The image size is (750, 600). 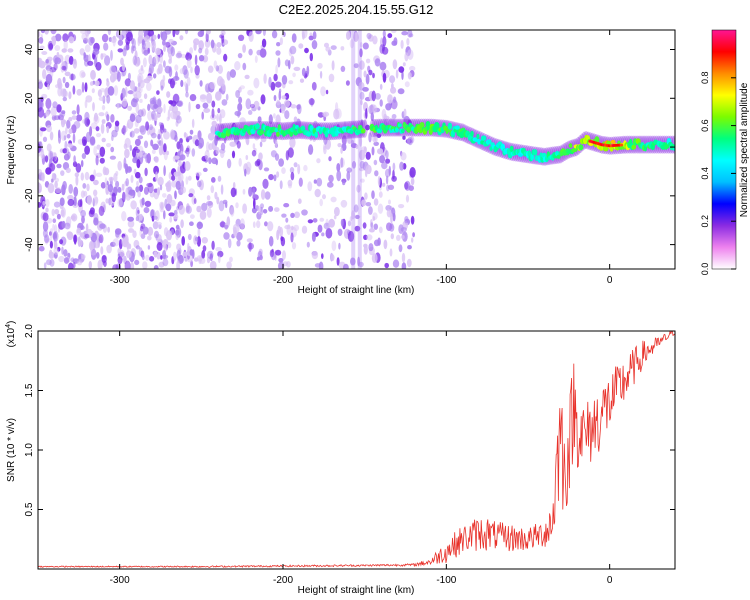 I want to click on colorbar-tick-label: 0.6, so click(x=705, y=125).